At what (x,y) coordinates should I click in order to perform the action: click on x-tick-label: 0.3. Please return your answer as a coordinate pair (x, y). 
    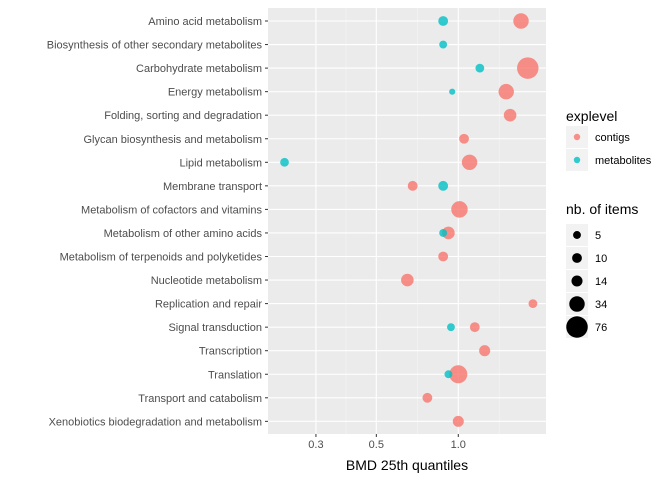
    Looking at the image, I should click on (315, 445).